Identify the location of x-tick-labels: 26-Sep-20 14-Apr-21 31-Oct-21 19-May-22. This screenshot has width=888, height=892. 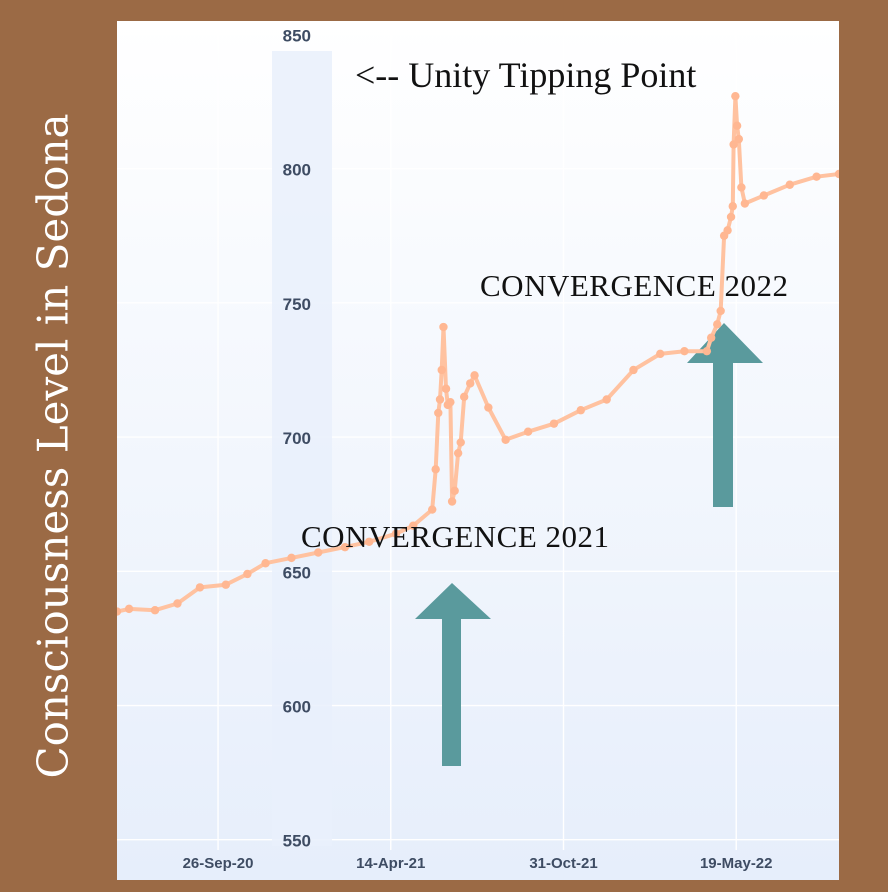
(478, 863).